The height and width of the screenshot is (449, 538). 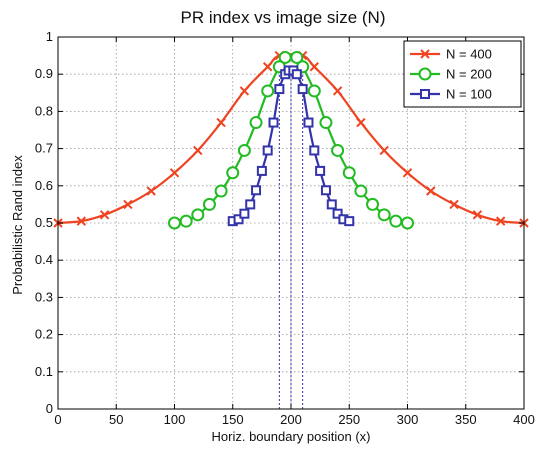 What do you see at coordinates (349, 419) in the screenshot?
I see `x-tick-label: 250` at bounding box center [349, 419].